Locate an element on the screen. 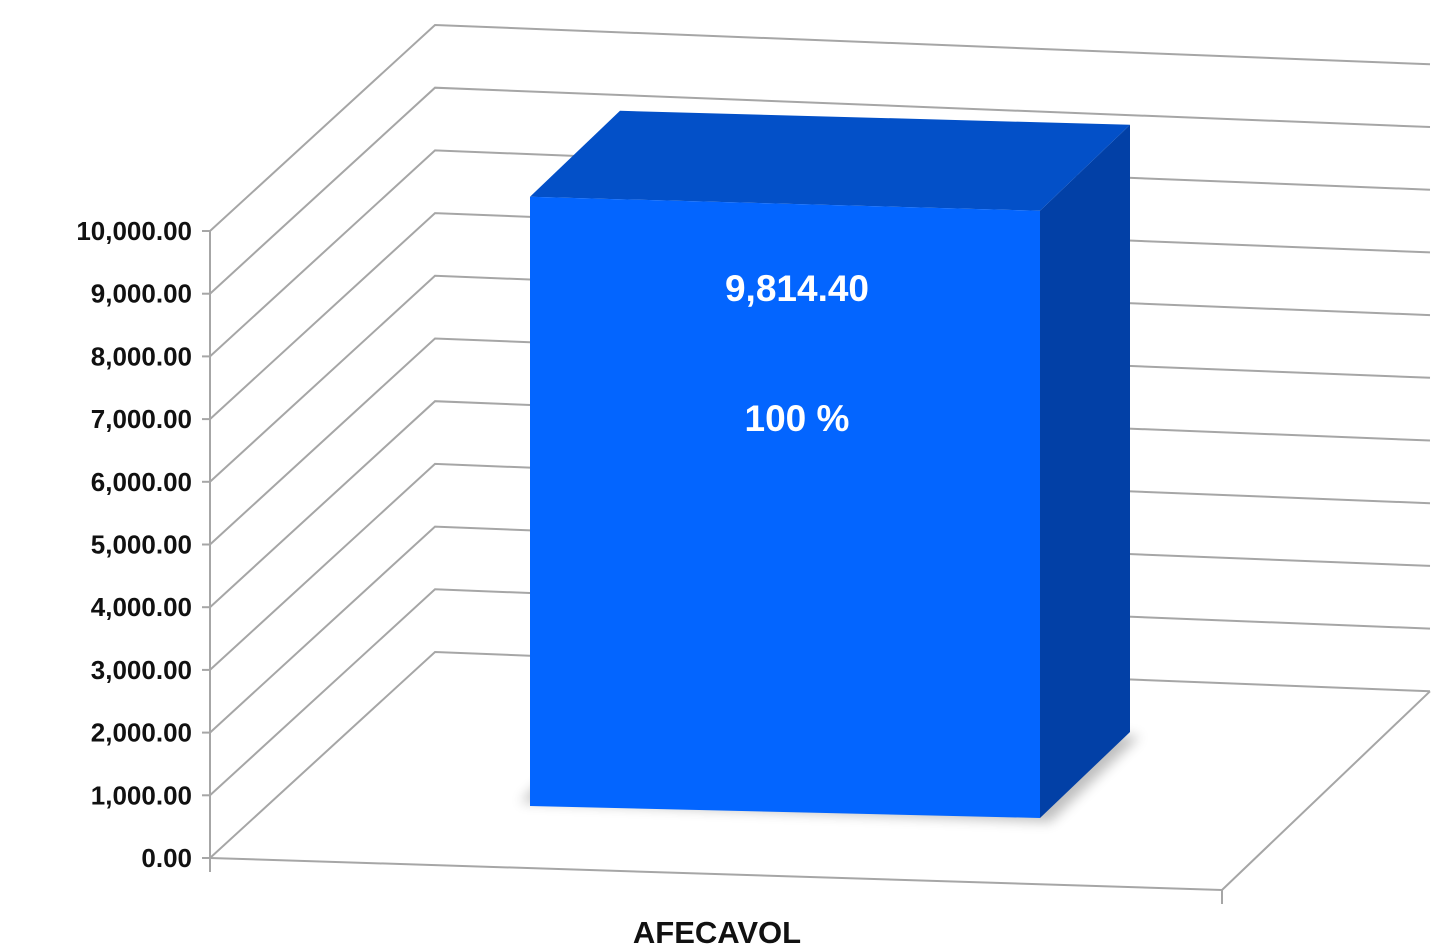 This screenshot has height=947, width=1435. y-tick-label: 7,000.00 is located at coordinates (141, 419).